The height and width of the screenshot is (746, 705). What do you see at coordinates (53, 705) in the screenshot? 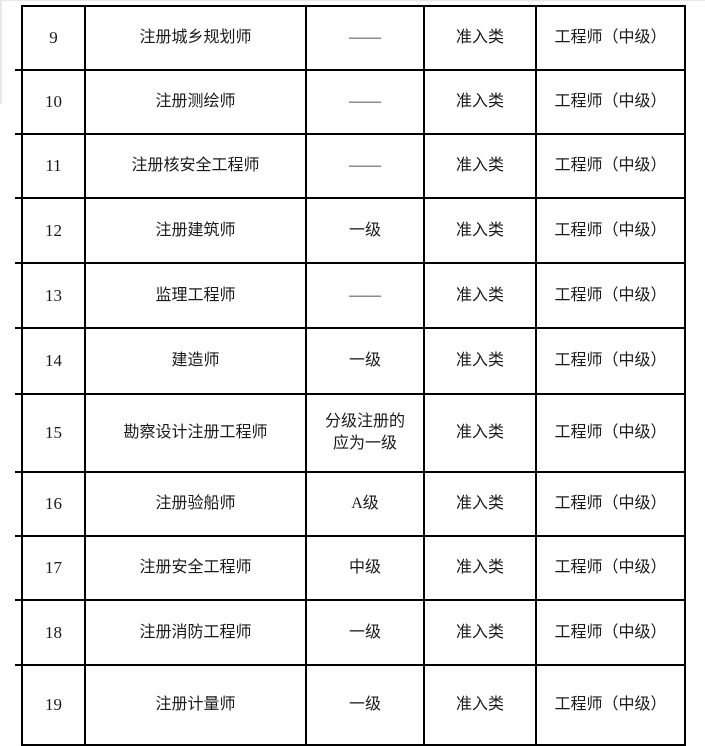
I see `row-number-cell: 19` at bounding box center [53, 705].